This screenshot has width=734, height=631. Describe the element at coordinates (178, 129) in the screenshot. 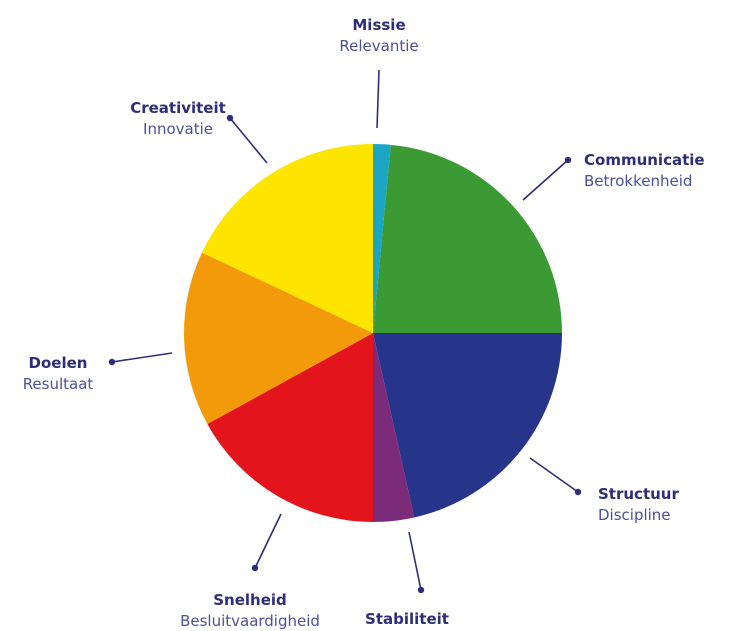

I see `slice-subtitle-creativiteit: Innovatie` at that location.